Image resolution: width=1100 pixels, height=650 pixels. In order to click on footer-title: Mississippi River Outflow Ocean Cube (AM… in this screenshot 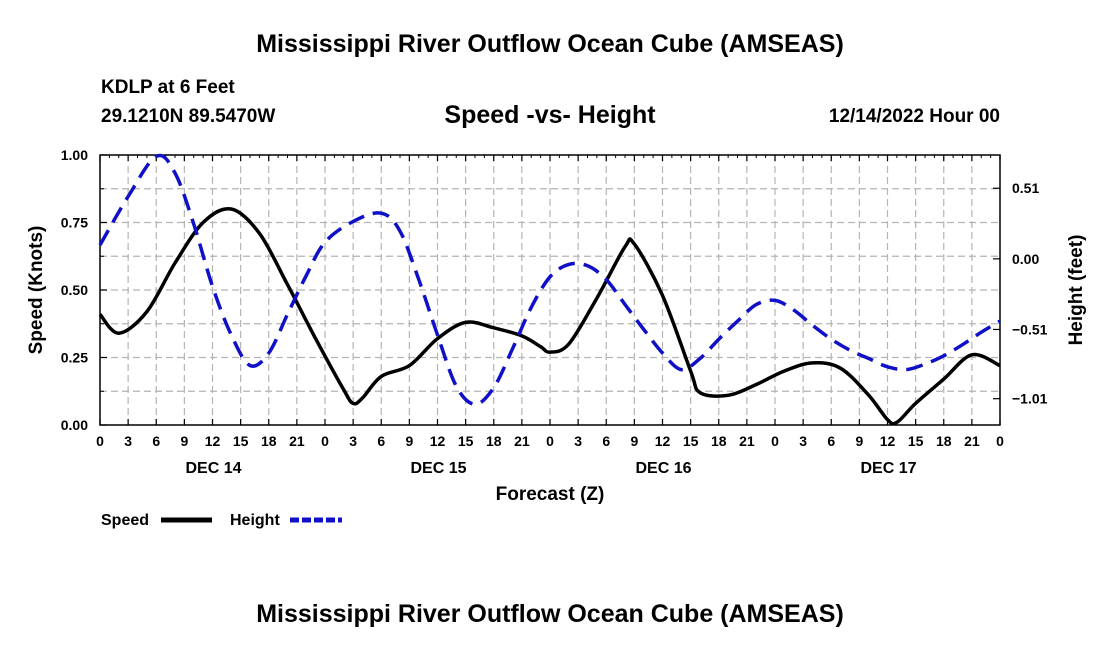, I will do `click(550, 614)`.